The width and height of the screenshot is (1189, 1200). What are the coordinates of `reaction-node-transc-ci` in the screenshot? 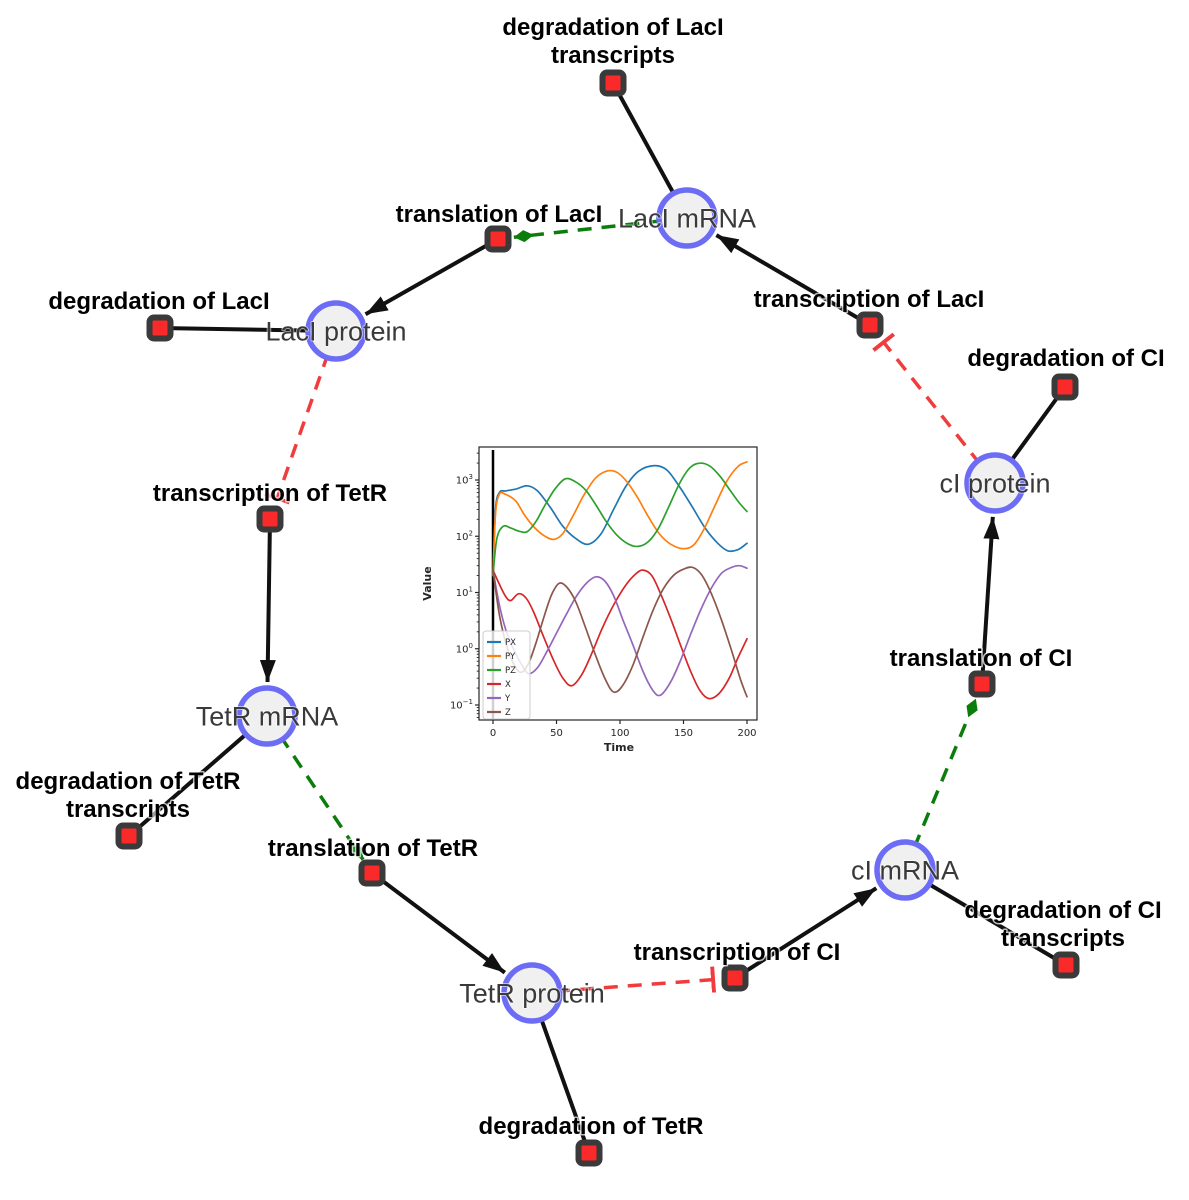 It's located at (735, 978).